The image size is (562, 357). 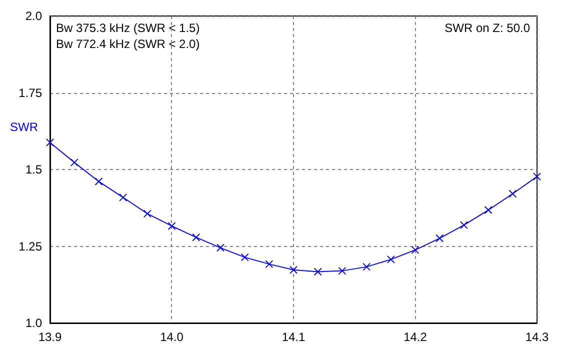 What do you see at coordinates (33, 323) in the screenshot?
I see `y-tick-label: 1.0` at bounding box center [33, 323].